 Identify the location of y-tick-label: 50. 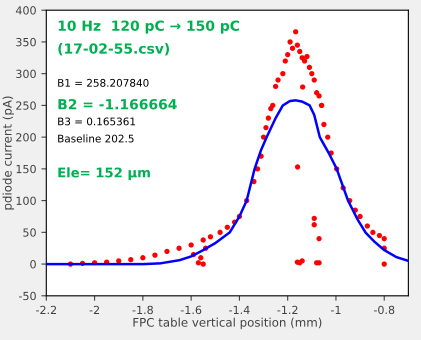
(29, 232).